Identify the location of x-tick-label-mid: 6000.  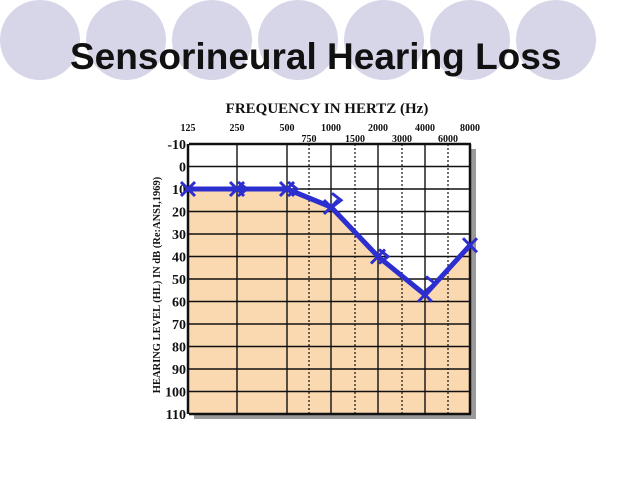
(448, 139).